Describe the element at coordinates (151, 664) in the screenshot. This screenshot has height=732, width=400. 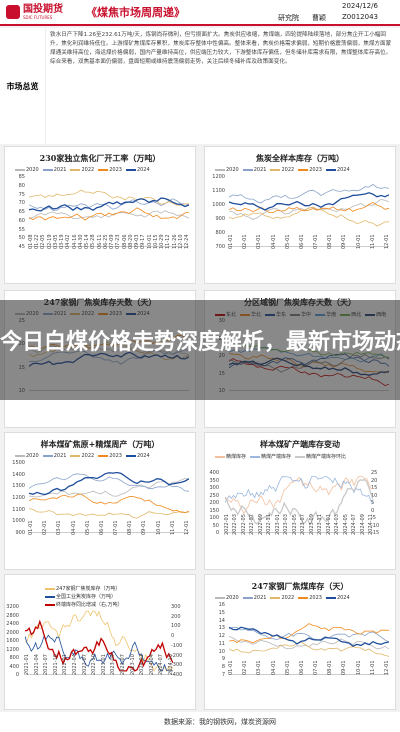
I see `x-tick-label: 2024-04` at that location.